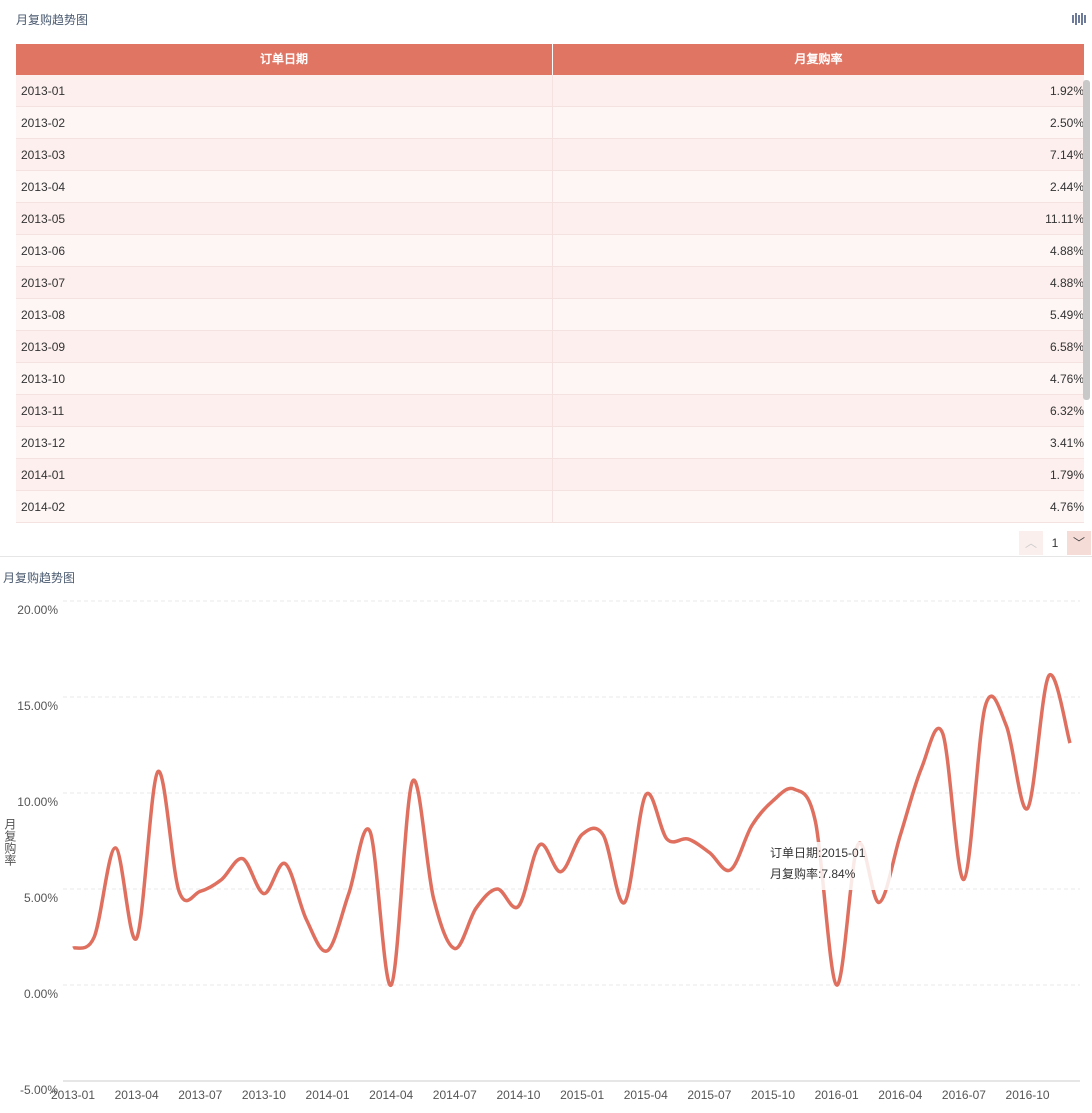  What do you see at coordinates (73, 1095) in the screenshot?
I see `x-tick-label: 2013-01` at bounding box center [73, 1095].